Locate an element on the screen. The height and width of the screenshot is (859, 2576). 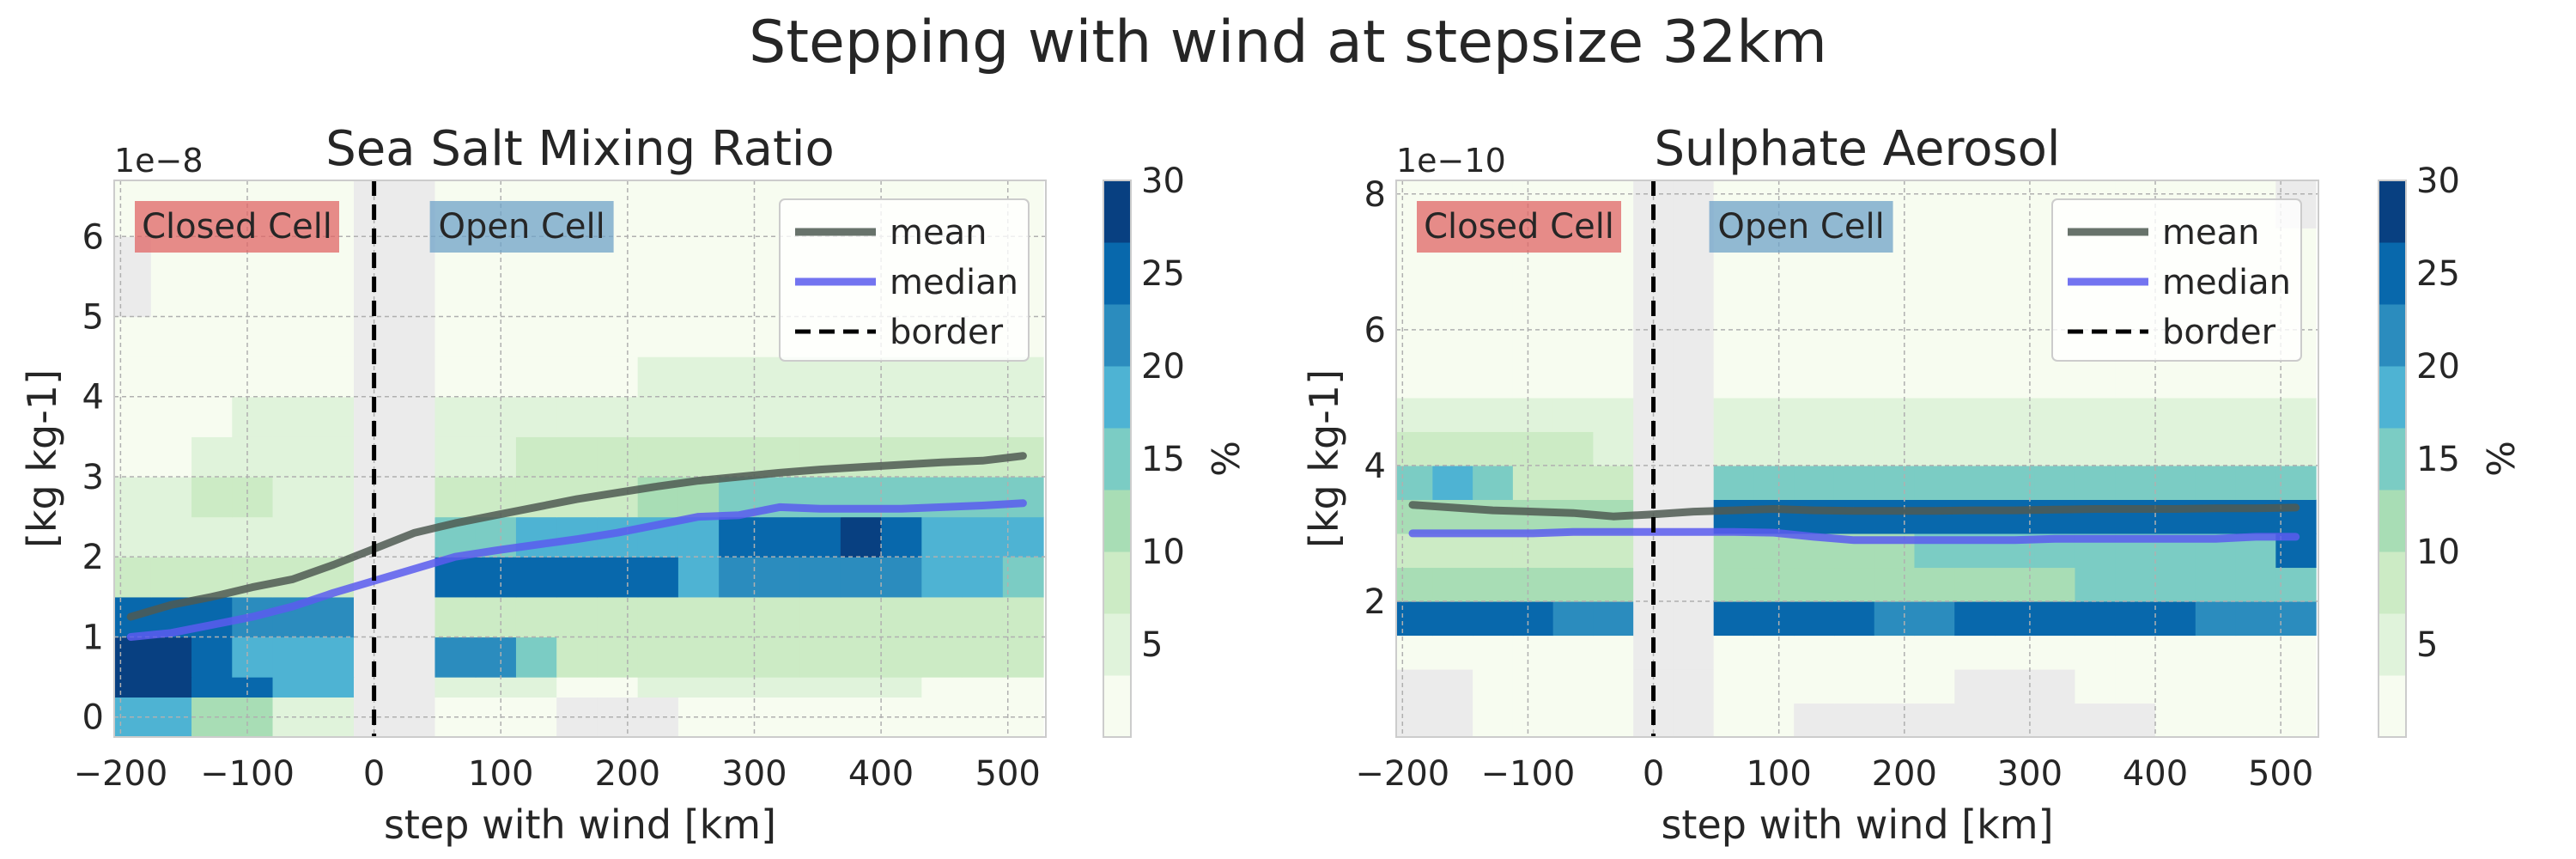
colorbar-tick-label: 15 is located at coordinates (1163, 460).